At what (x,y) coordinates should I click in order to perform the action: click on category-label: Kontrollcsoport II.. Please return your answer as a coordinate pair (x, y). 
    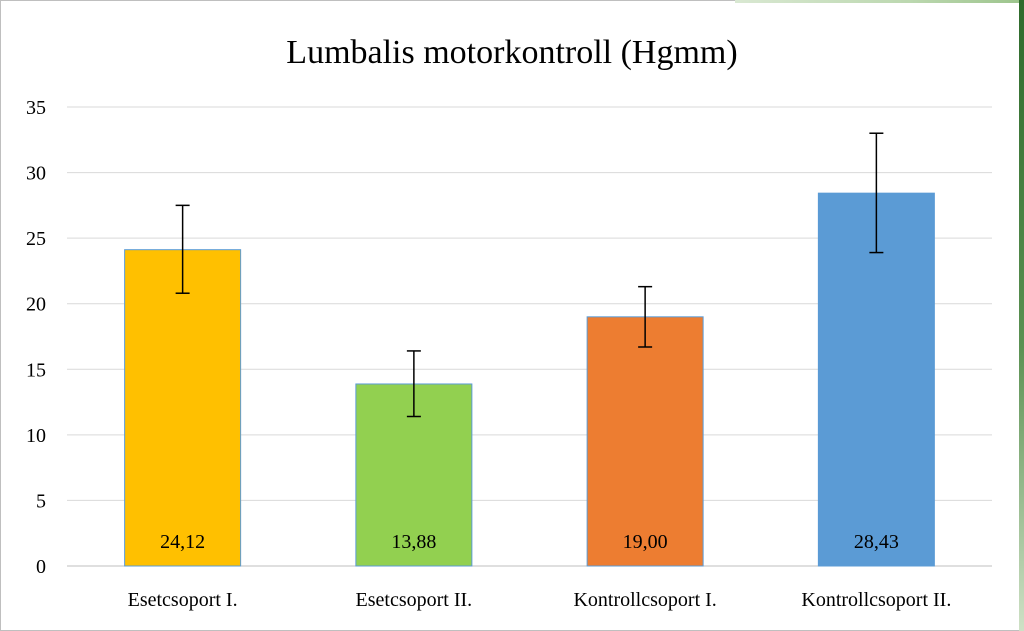
    Looking at the image, I should click on (876, 600).